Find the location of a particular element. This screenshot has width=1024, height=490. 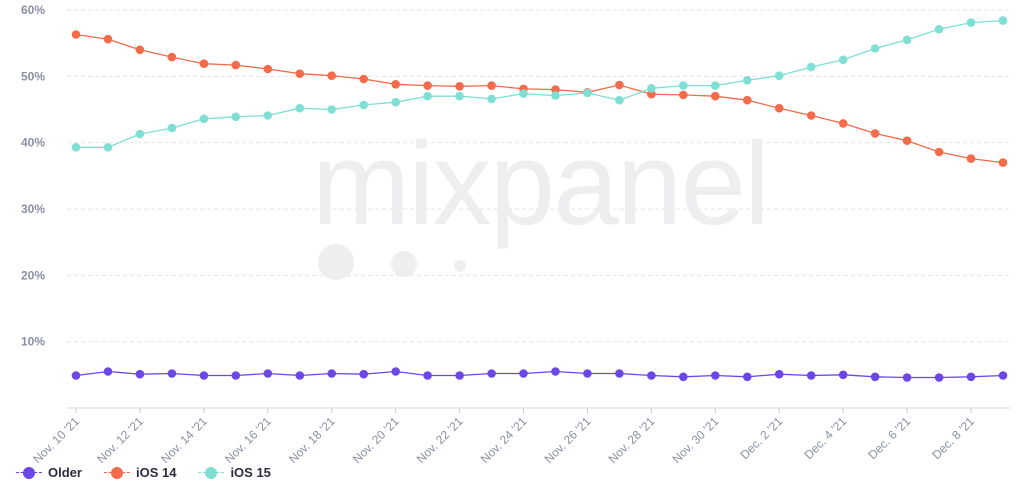

legend-item-ios-15: iOS 15 is located at coordinates (234, 472).